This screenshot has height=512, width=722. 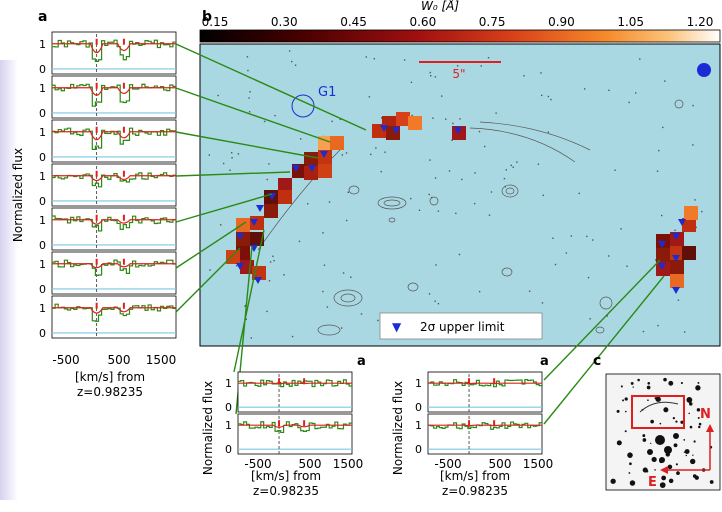 I want to click on east-arrowhead, so click(x=664, y=470).